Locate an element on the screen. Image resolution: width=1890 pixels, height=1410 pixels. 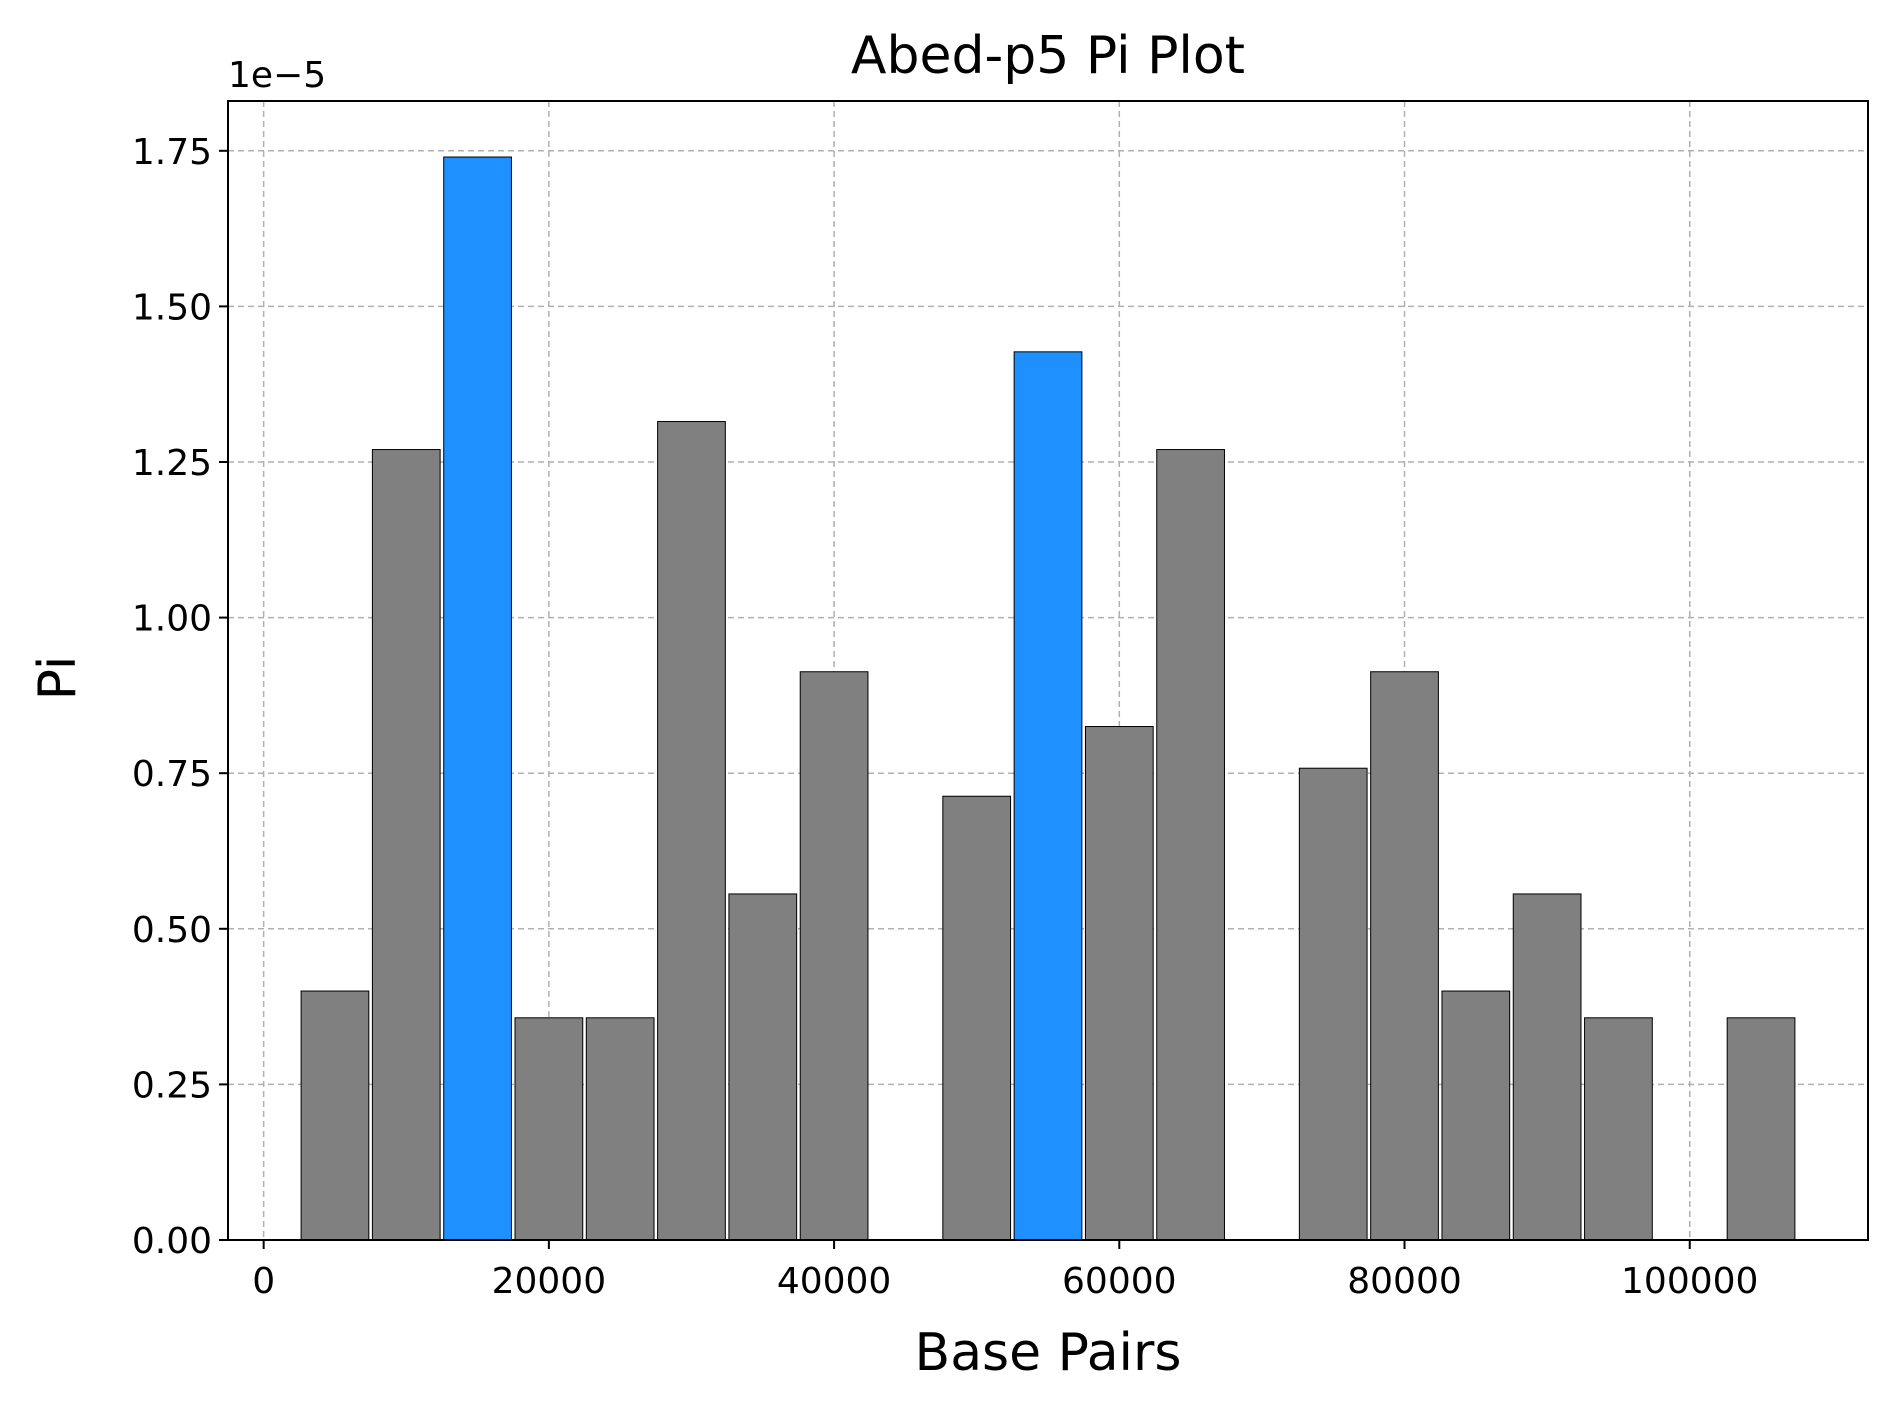
x-tick-label: 20000 is located at coordinates (549, 1281).